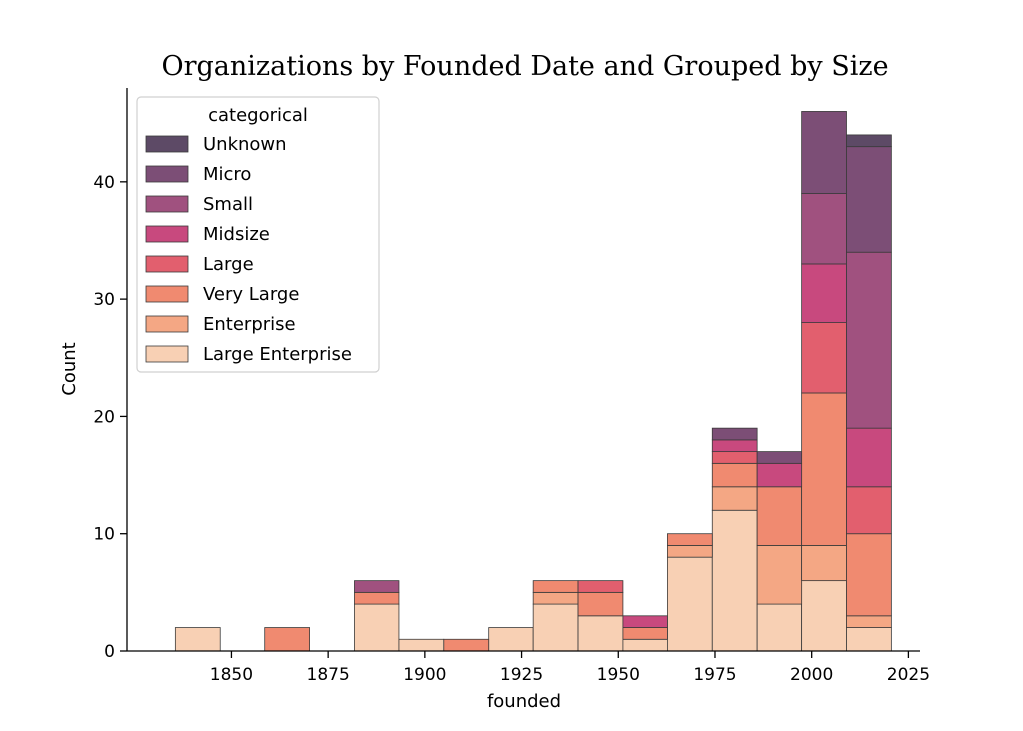 The height and width of the screenshot is (731, 1023). Describe the element at coordinates (104, 183) in the screenshot. I see `y-tick-label: 40` at that location.